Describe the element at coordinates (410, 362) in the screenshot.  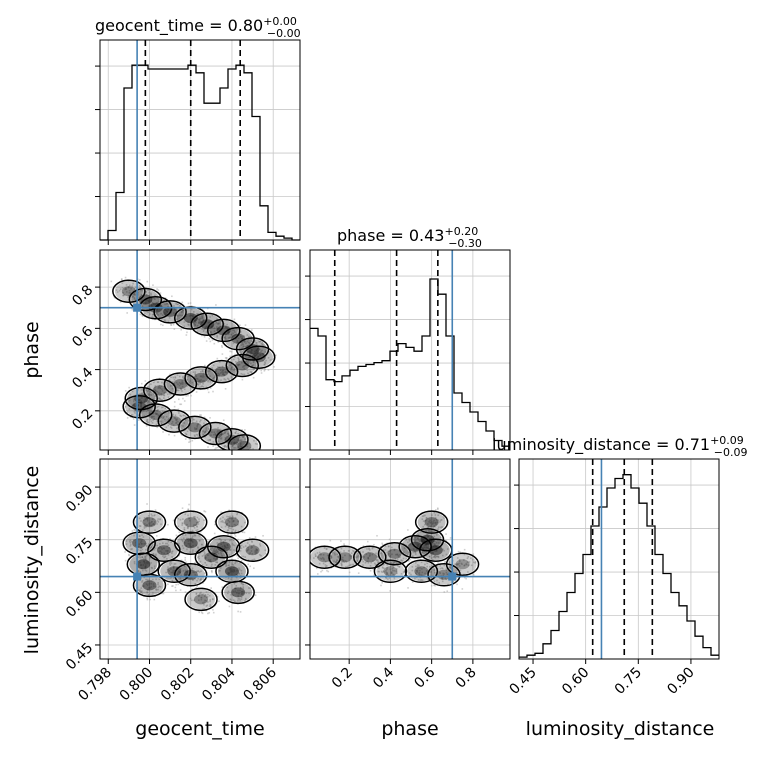
I see `histogram-phase` at that location.